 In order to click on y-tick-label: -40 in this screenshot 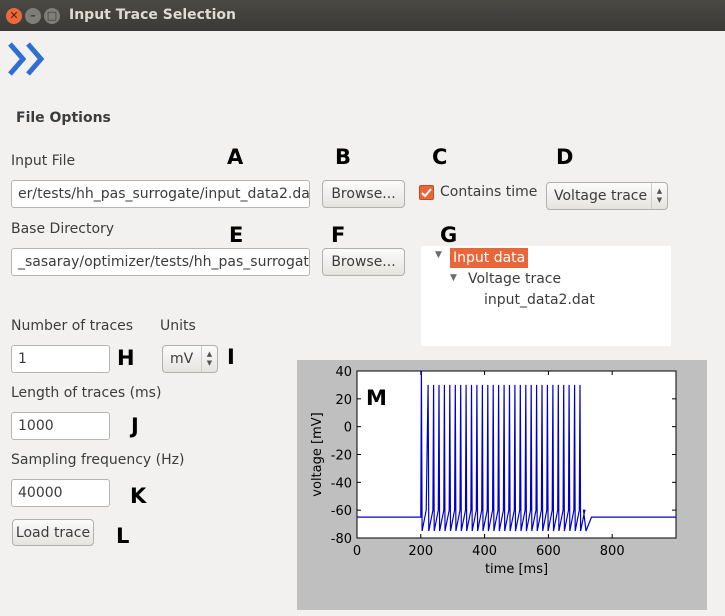, I will do `click(341, 483)`.